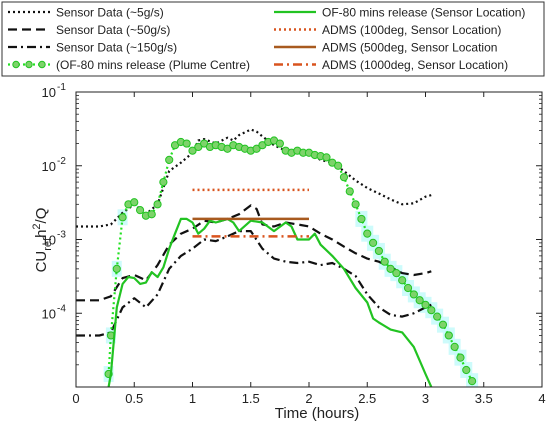  What do you see at coordinates (423, 13) in the screenshot?
I see `legend-label: OF-80 mins release (Sensor Location)` at bounding box center [423, 13].